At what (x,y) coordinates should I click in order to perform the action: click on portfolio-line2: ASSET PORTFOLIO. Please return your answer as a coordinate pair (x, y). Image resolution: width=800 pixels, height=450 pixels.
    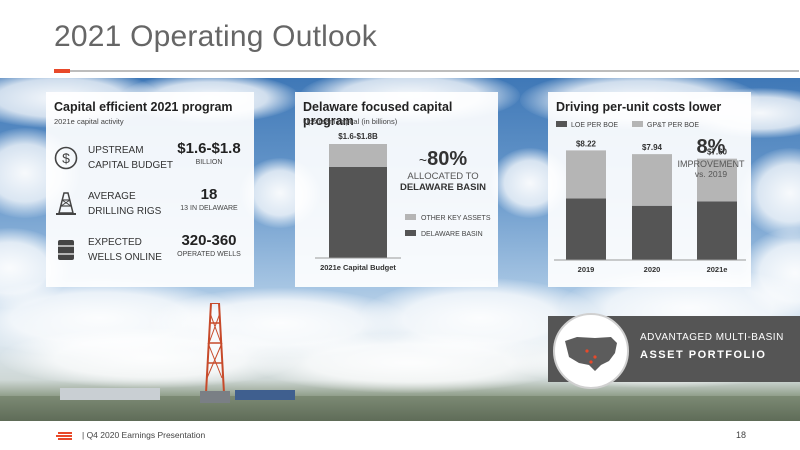
    Looking at the image, I should click on (703, 355).